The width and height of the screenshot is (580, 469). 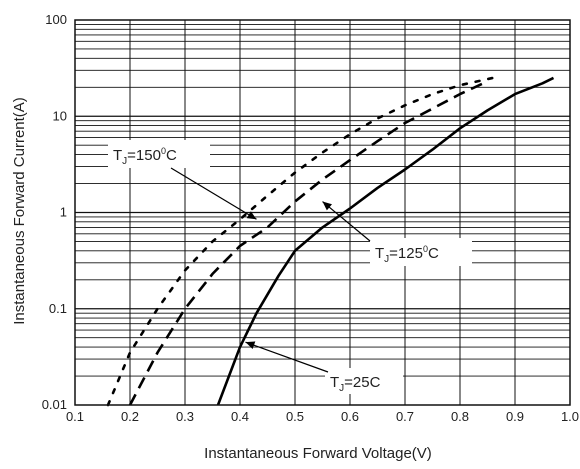 I want to click on x-tick-label: 0.3, so click(x=185, y=416).